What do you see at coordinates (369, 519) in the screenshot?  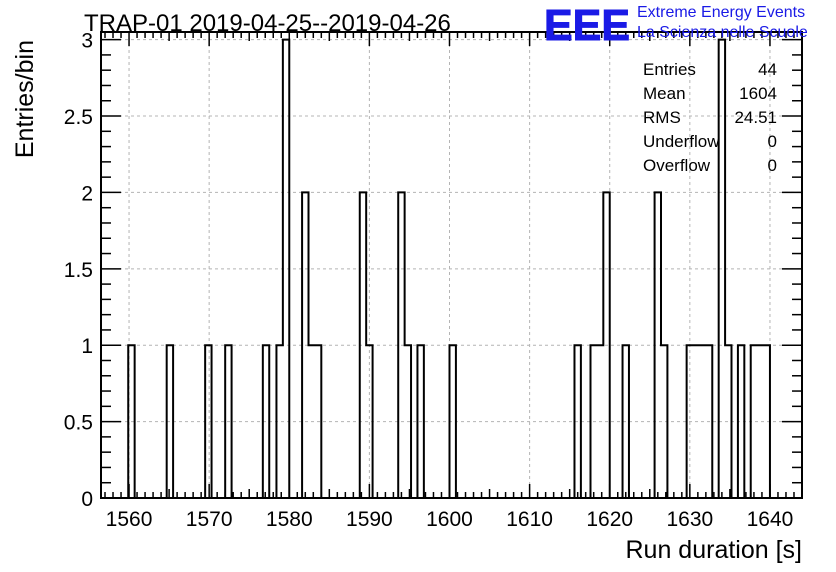 I see `x-tick-label: 1590` at bounding box center [369, 519].